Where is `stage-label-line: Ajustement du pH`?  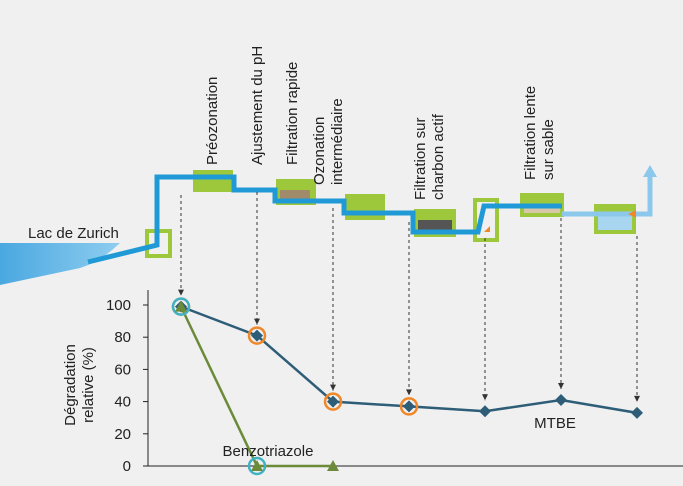
stage-label-line: Ajustement du pH is located at coordinates (257, 105).